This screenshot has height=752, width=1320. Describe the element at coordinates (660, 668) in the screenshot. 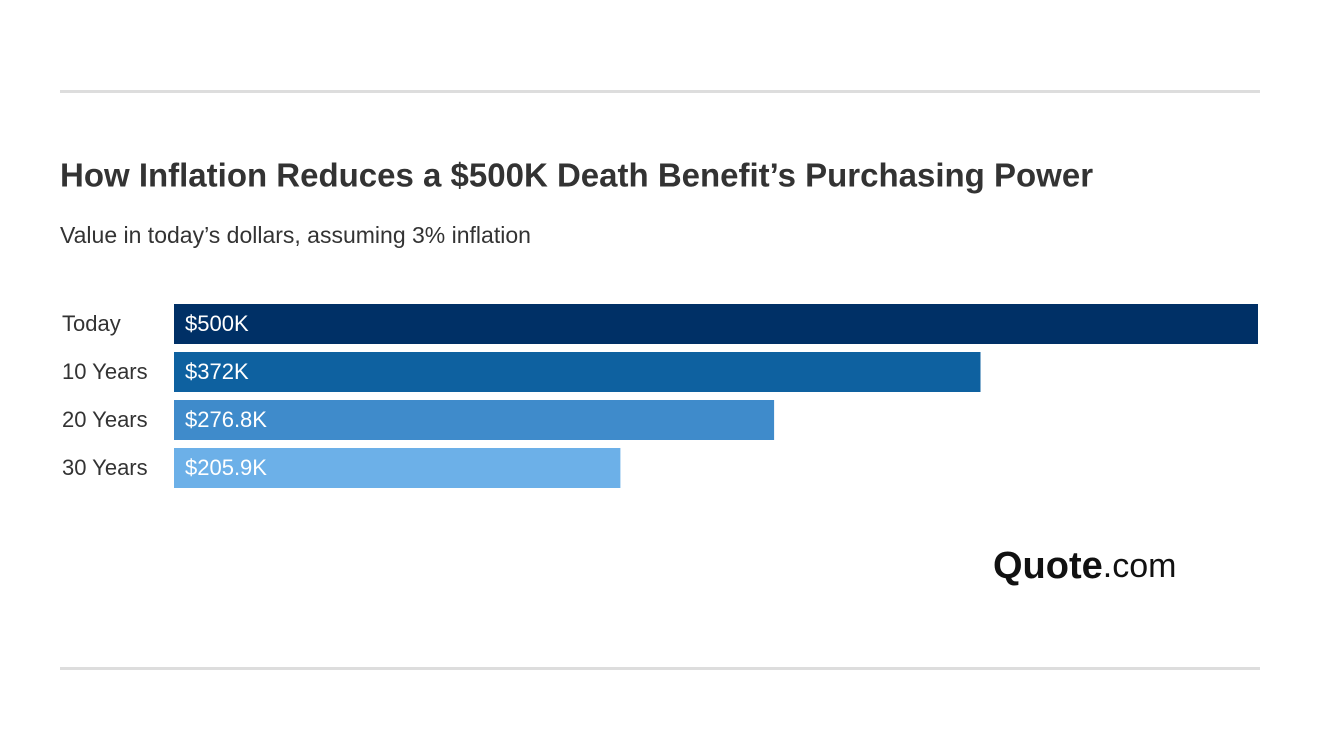

I see `bottom-rule` at that location.